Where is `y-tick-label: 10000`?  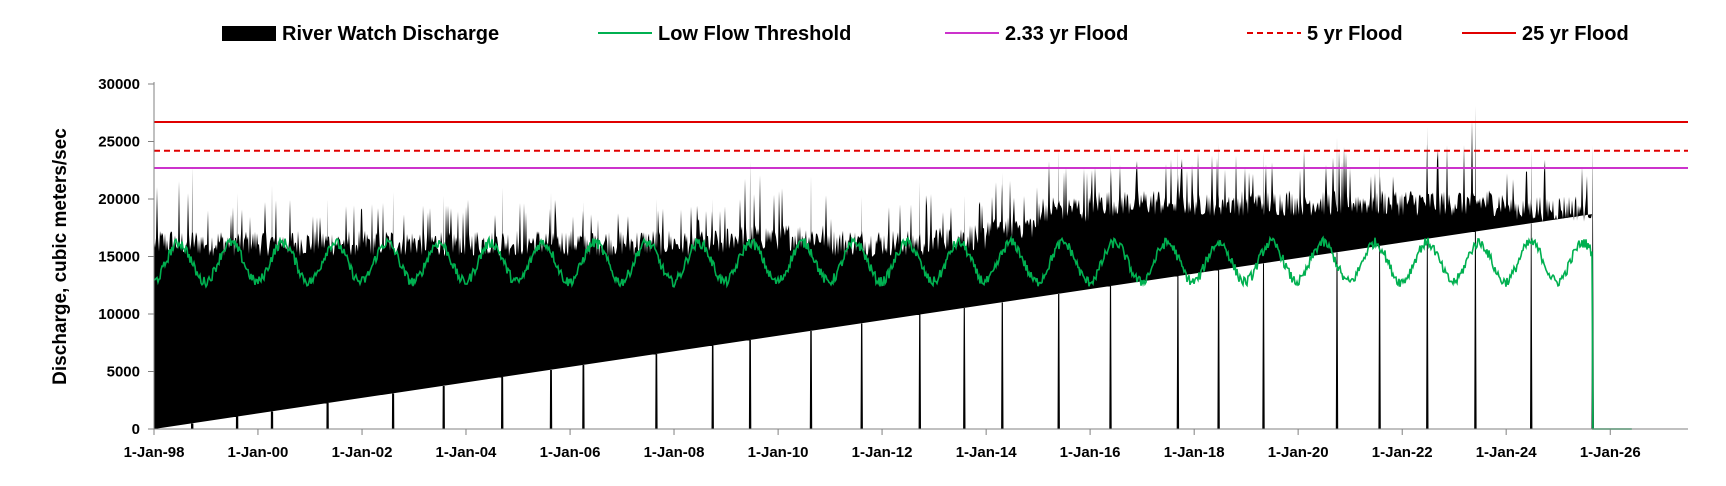 y-tick-label: 10000 is located at coordinates (119, 314).